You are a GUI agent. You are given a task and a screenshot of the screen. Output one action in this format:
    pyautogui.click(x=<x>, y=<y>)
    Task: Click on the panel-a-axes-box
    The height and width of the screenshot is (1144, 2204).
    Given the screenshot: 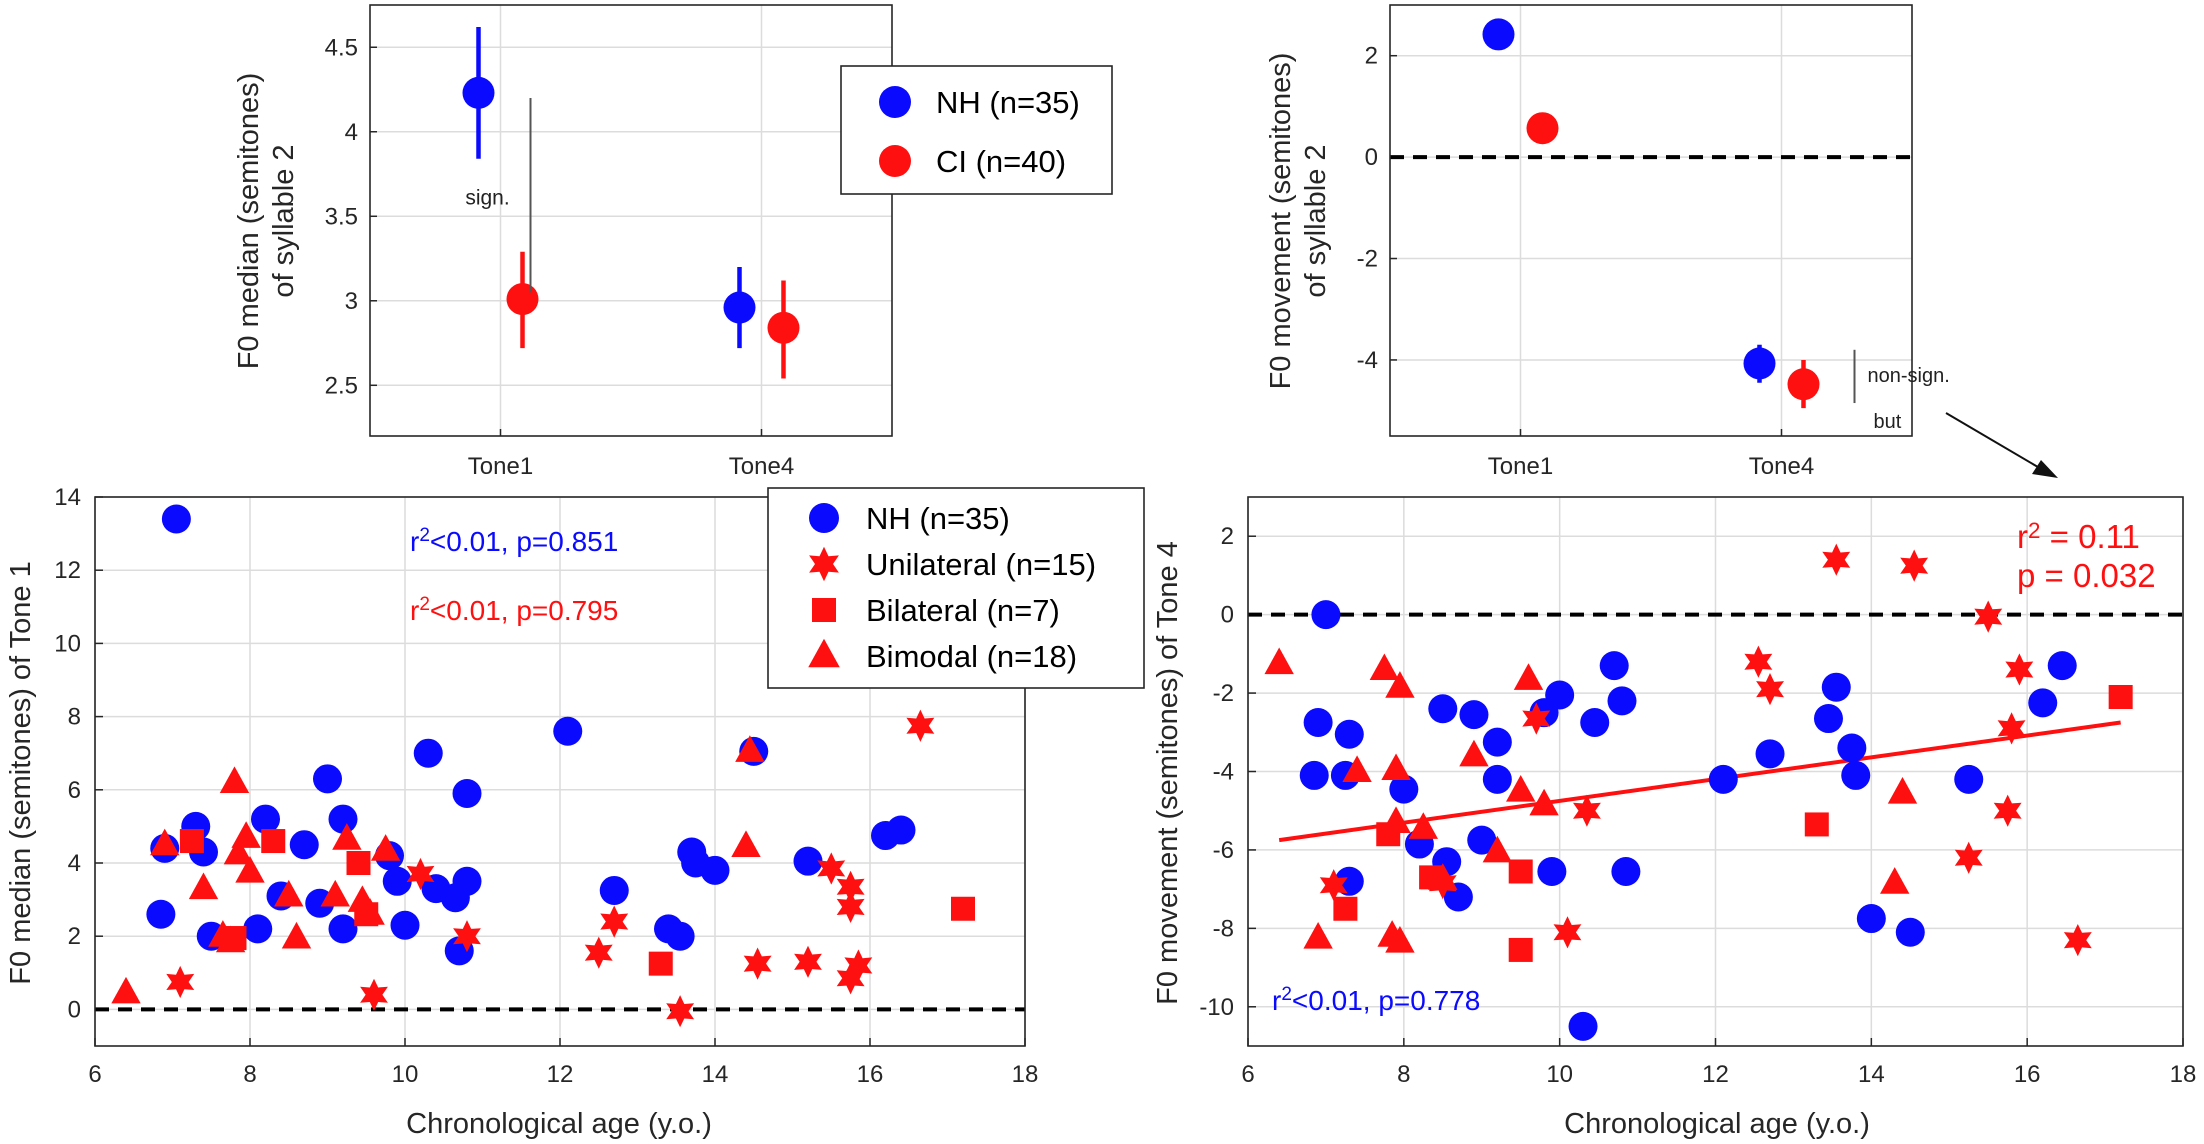 What is the action you would take?
    pyautogui.click(x=631, y=220)
    